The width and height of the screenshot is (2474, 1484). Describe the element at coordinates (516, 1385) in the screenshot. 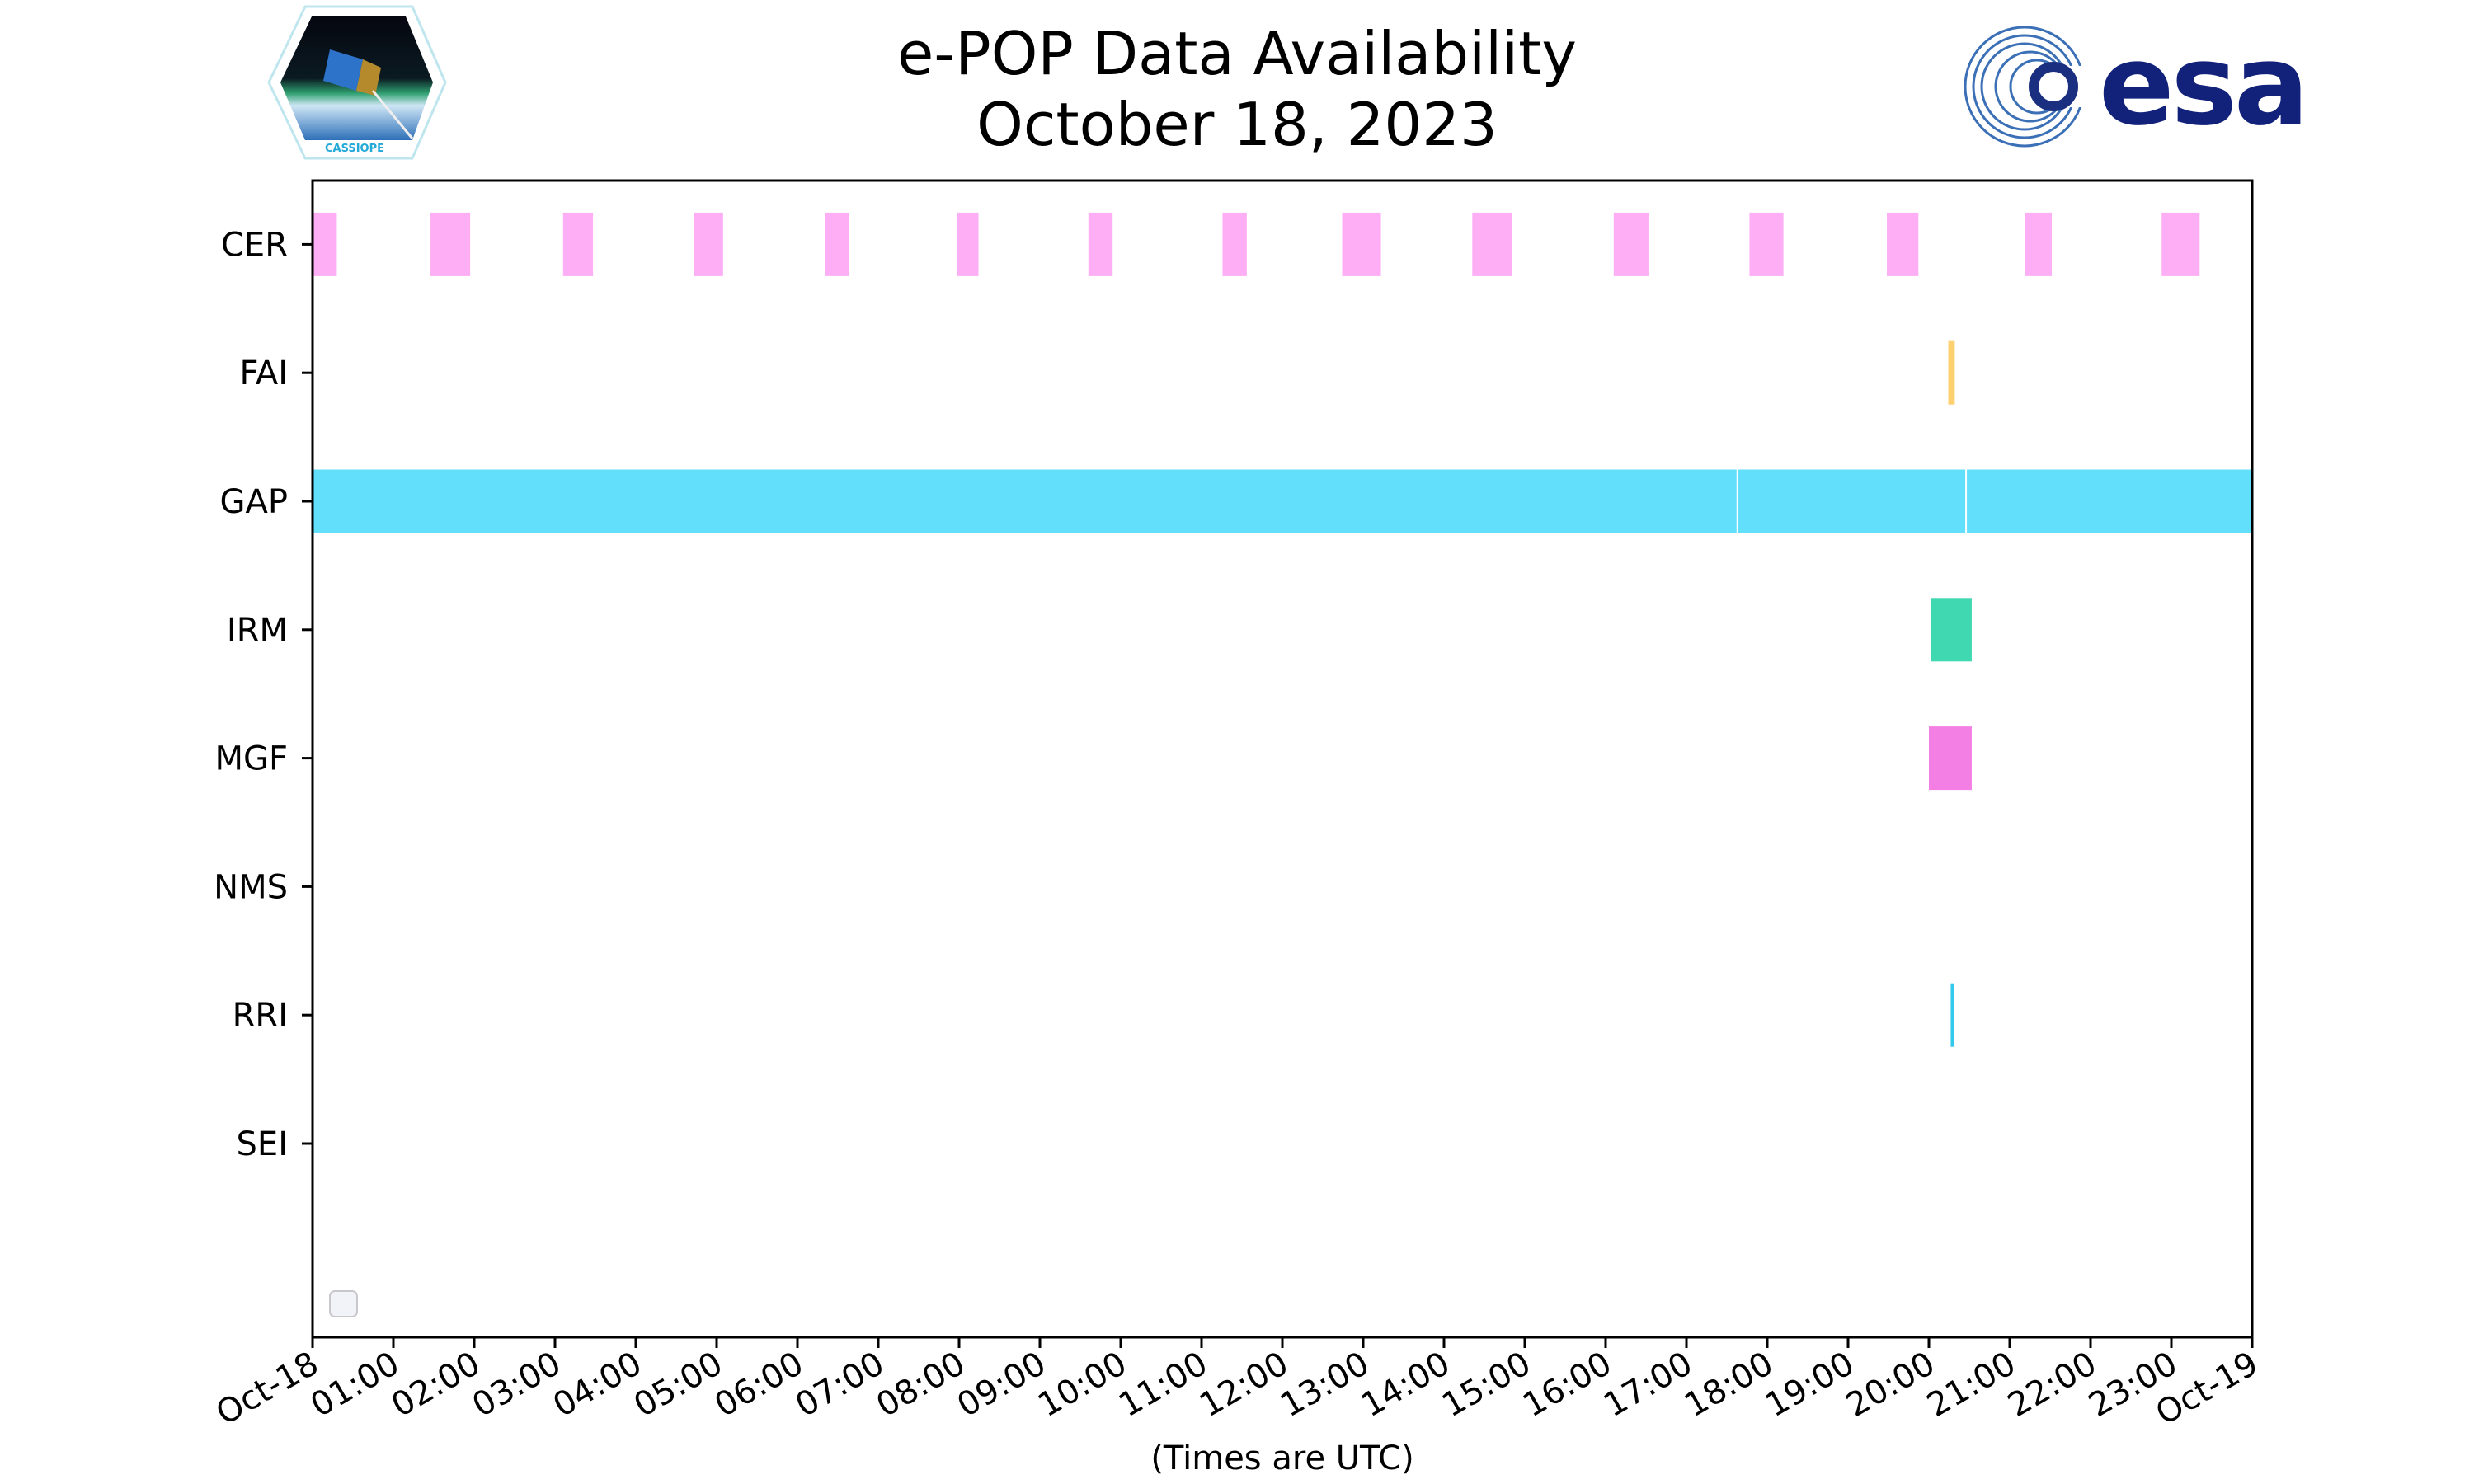

I see `x-tick-label: 03:00` at that location.